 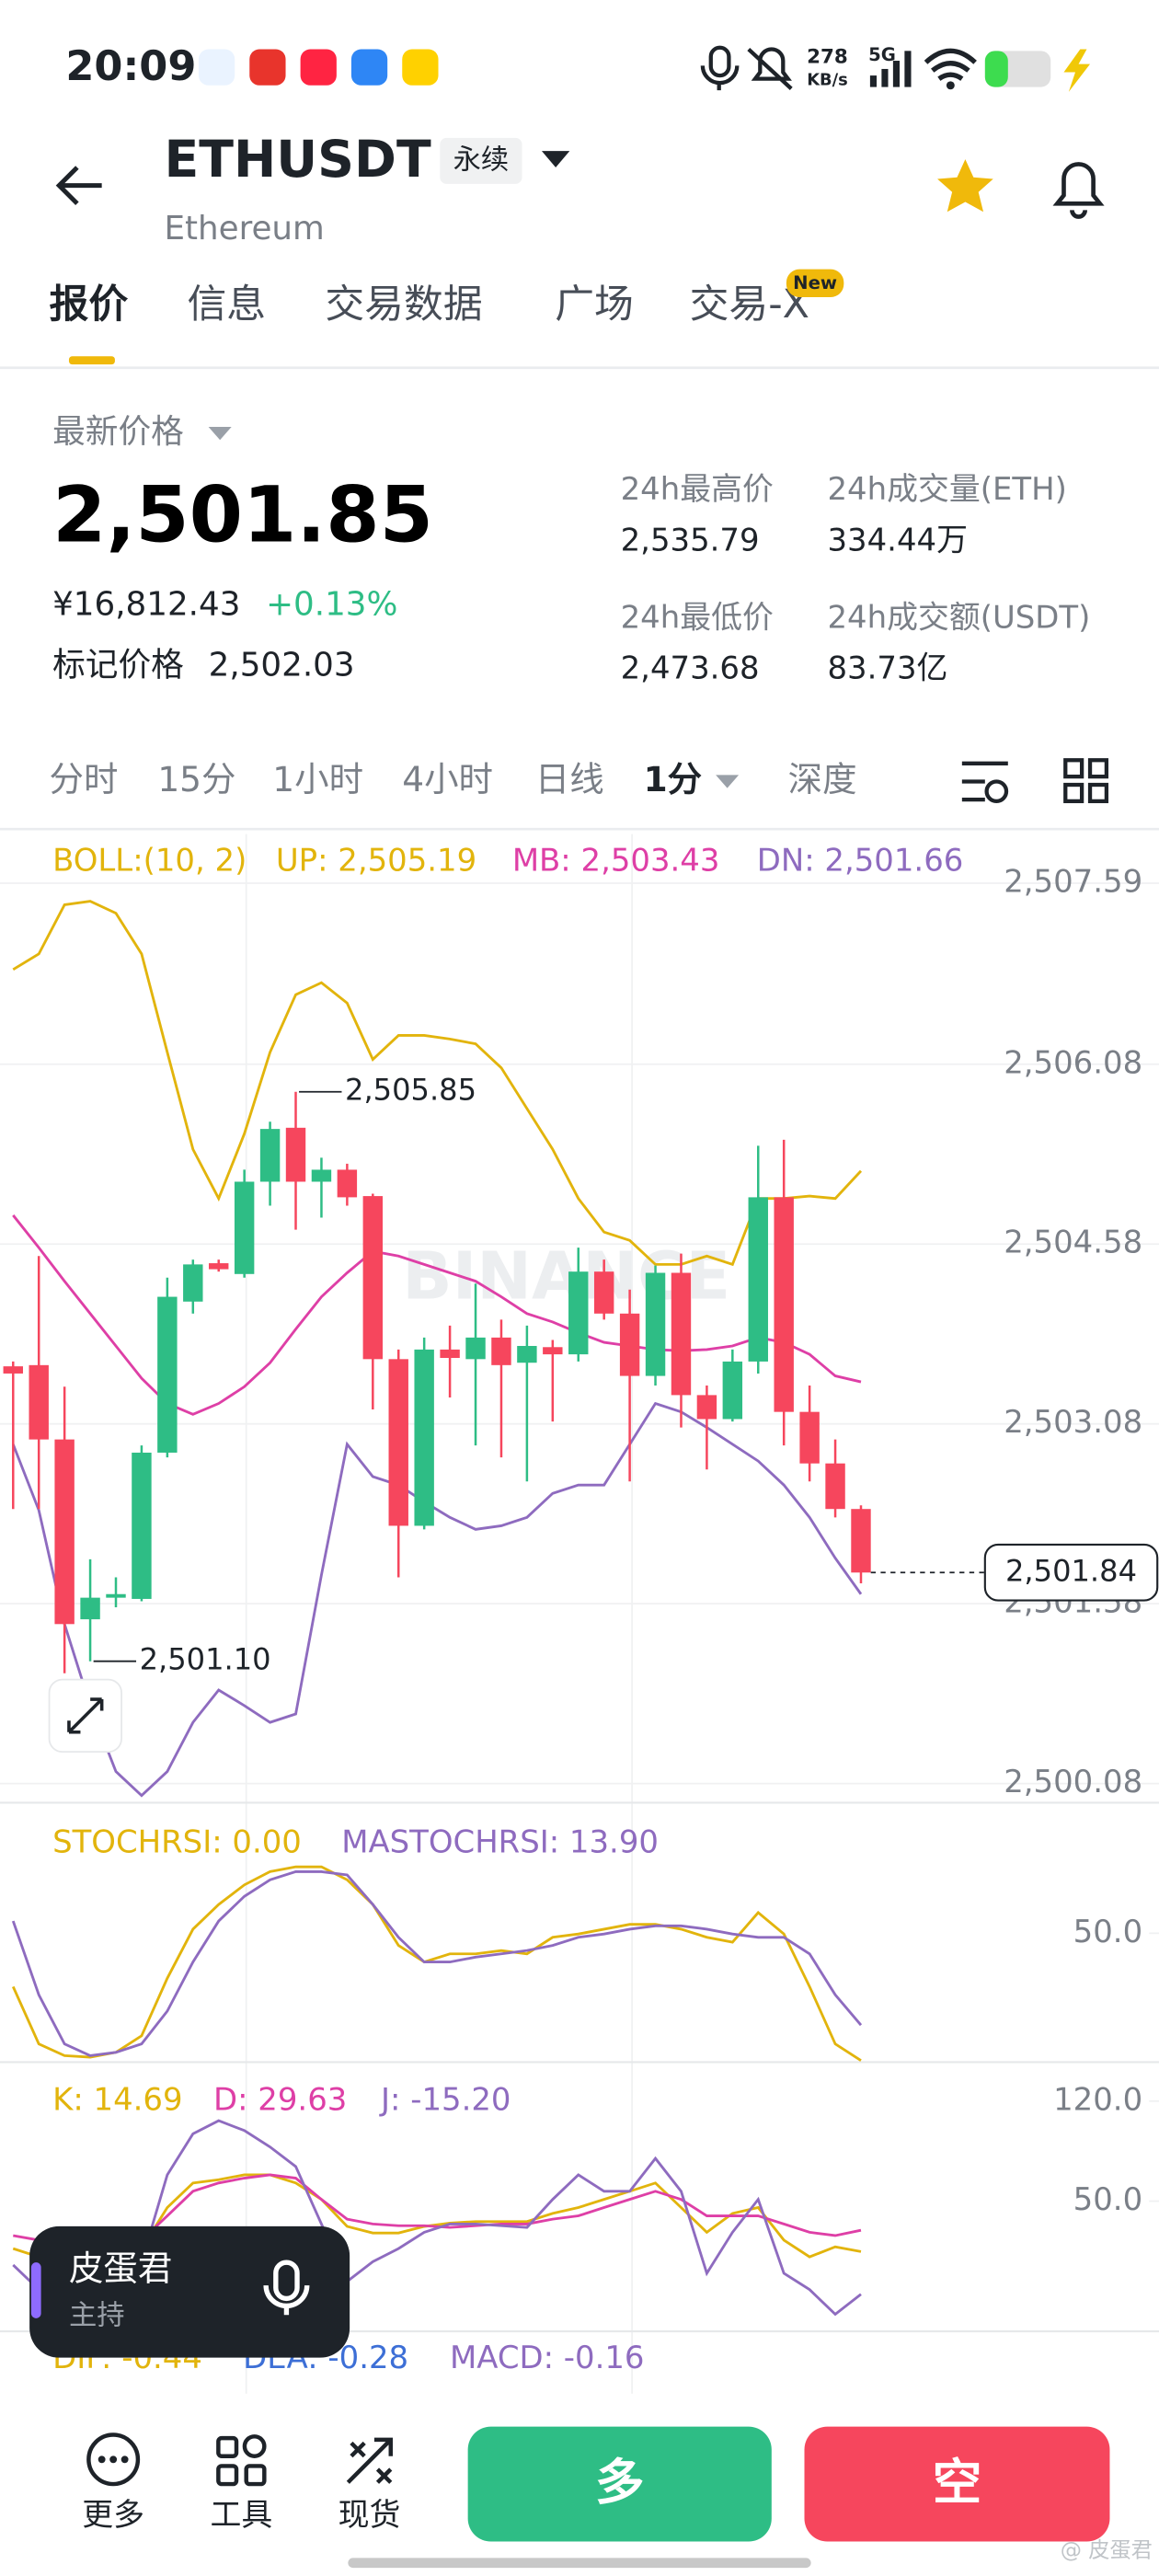 What do you see at coordinates (1073, 1422) in the screenshot?
I see `y-tick-label: 2,503.08` at bounding box center [1073, 1422].